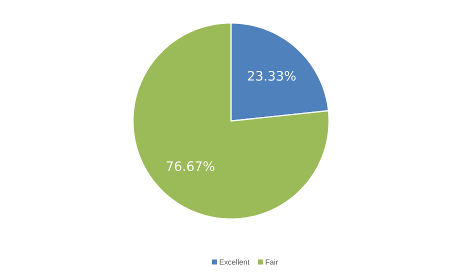 The width and height of the screenshot is (469, 279). What do you see at coordinates (190, 166) in the screenshot?
I see `data-label: 76.67%` at bounding box center [190, 166].